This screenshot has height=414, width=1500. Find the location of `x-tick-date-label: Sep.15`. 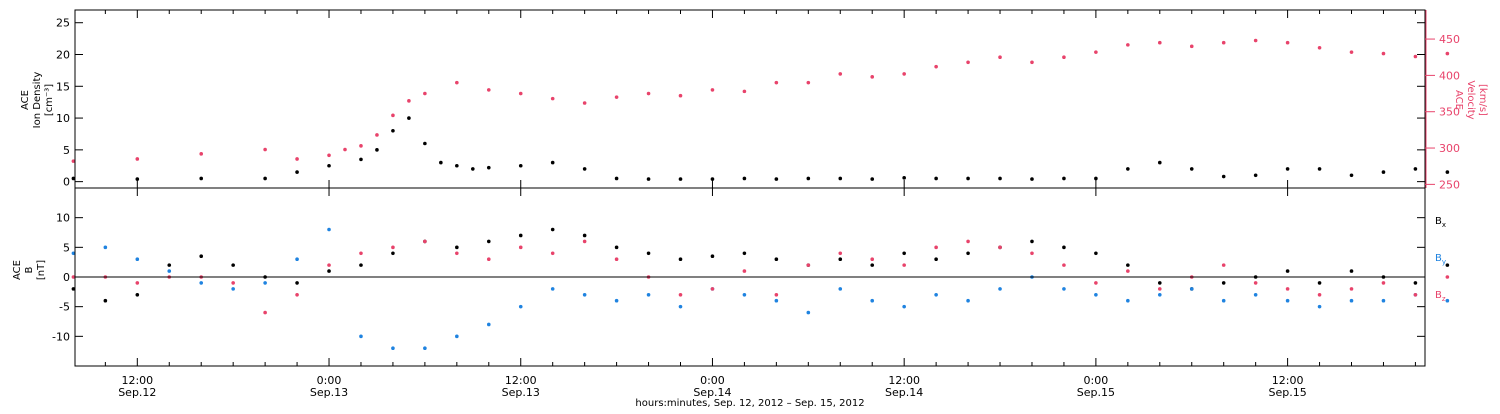

x-tick-date-label: Sep.15 is located at coordinates (1096, 392).